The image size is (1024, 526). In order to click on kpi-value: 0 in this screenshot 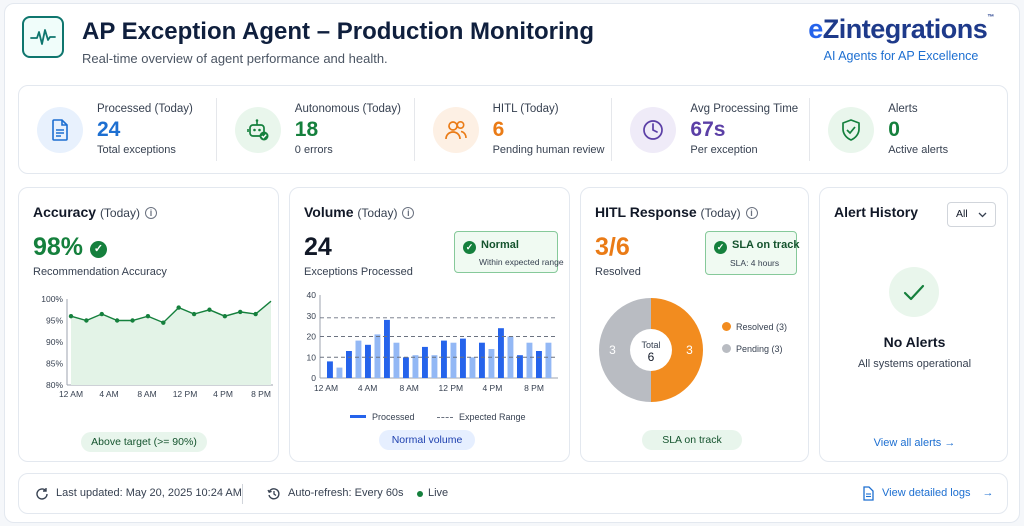, I will do `click(894, 129)`.